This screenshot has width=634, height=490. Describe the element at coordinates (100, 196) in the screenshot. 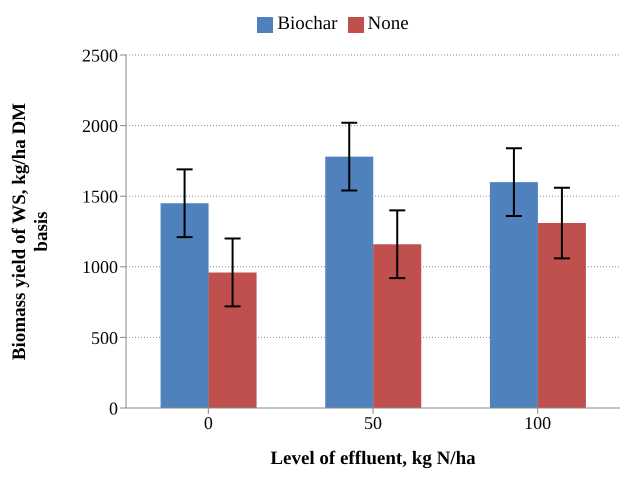

I see `y-tick-label: 1500` at that location.